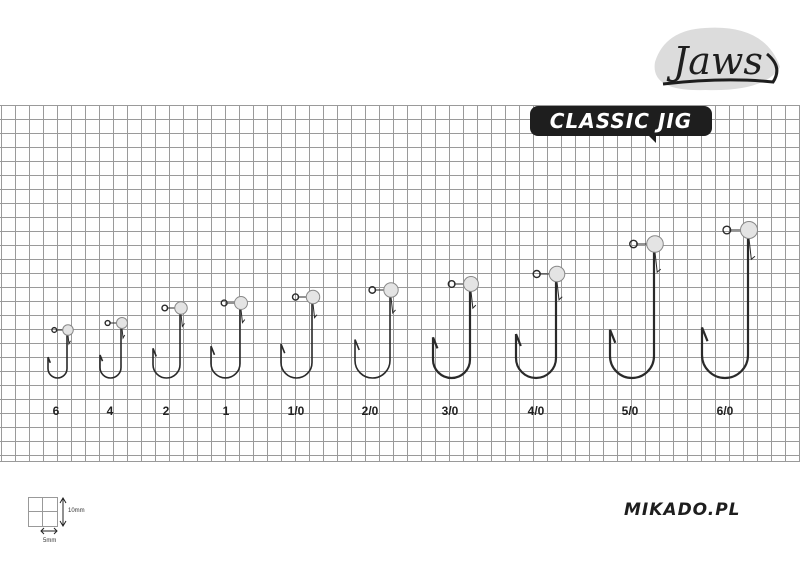 The height and width of the screenshot is (565, 800). Describe the element at coordinates (682, 510) in the screenshot. I see `website-brand: MIKADO.PL` at that location.